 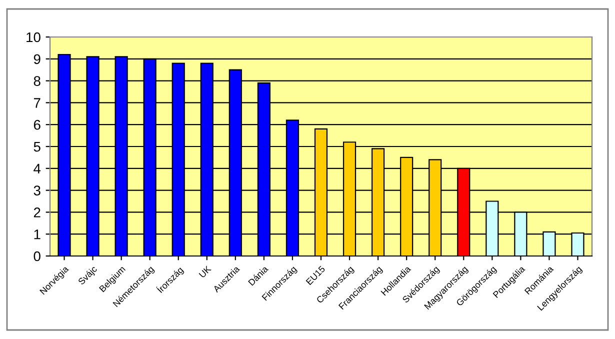 What do you see at coordinates (37, 191) in the screenshot?
I see `y-tick-label: 3` at bounding box center [37, 191].